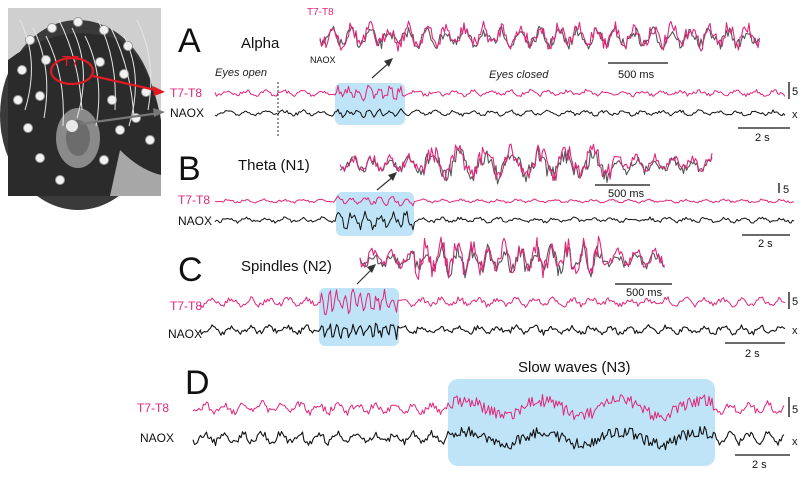  I want to click on electrode-label: T7, so click(71, 61).